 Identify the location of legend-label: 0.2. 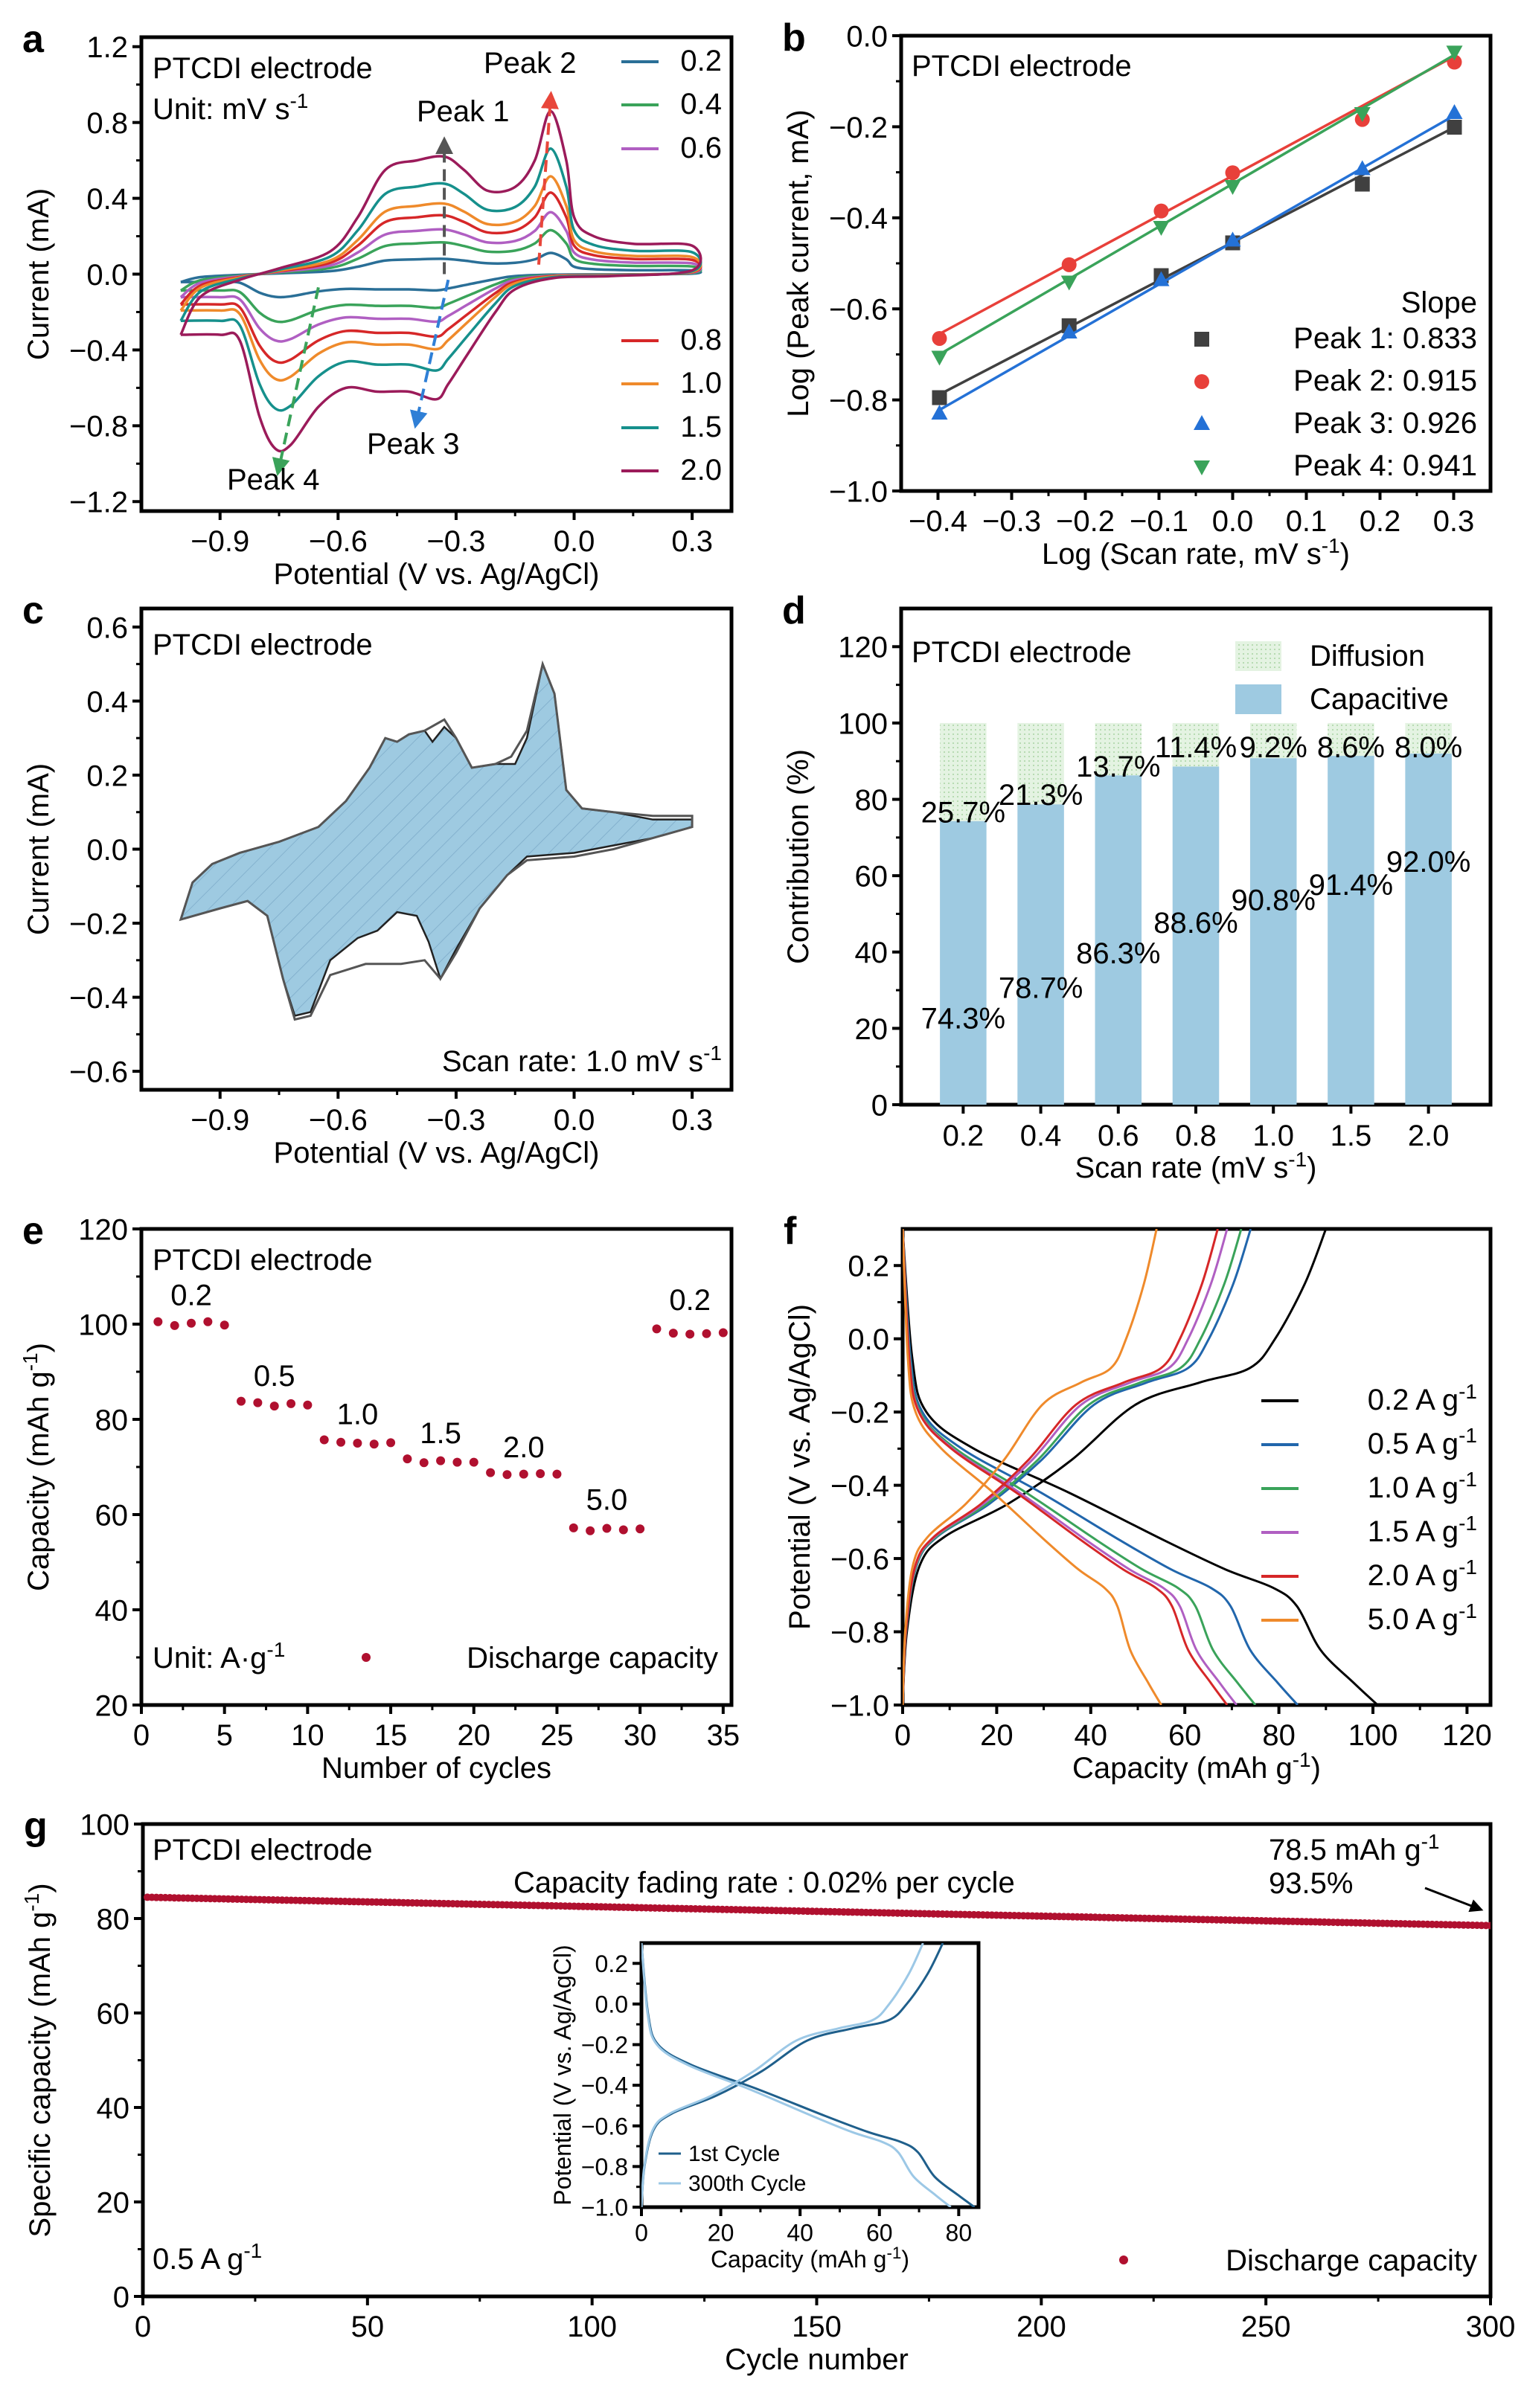
(701, 61).